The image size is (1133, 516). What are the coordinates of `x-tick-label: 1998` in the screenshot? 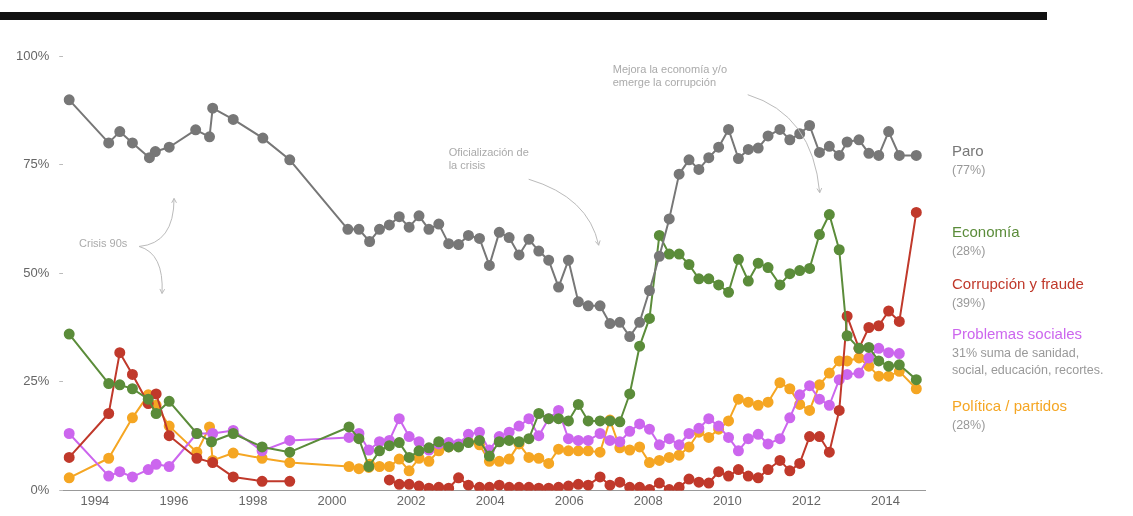 It's located at (253, 500).